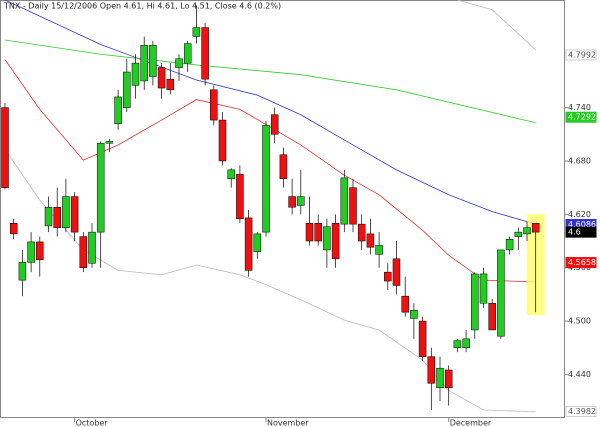 The image size is (600, 427). I want to click on price-label: 4.5658, so click(582, 262).